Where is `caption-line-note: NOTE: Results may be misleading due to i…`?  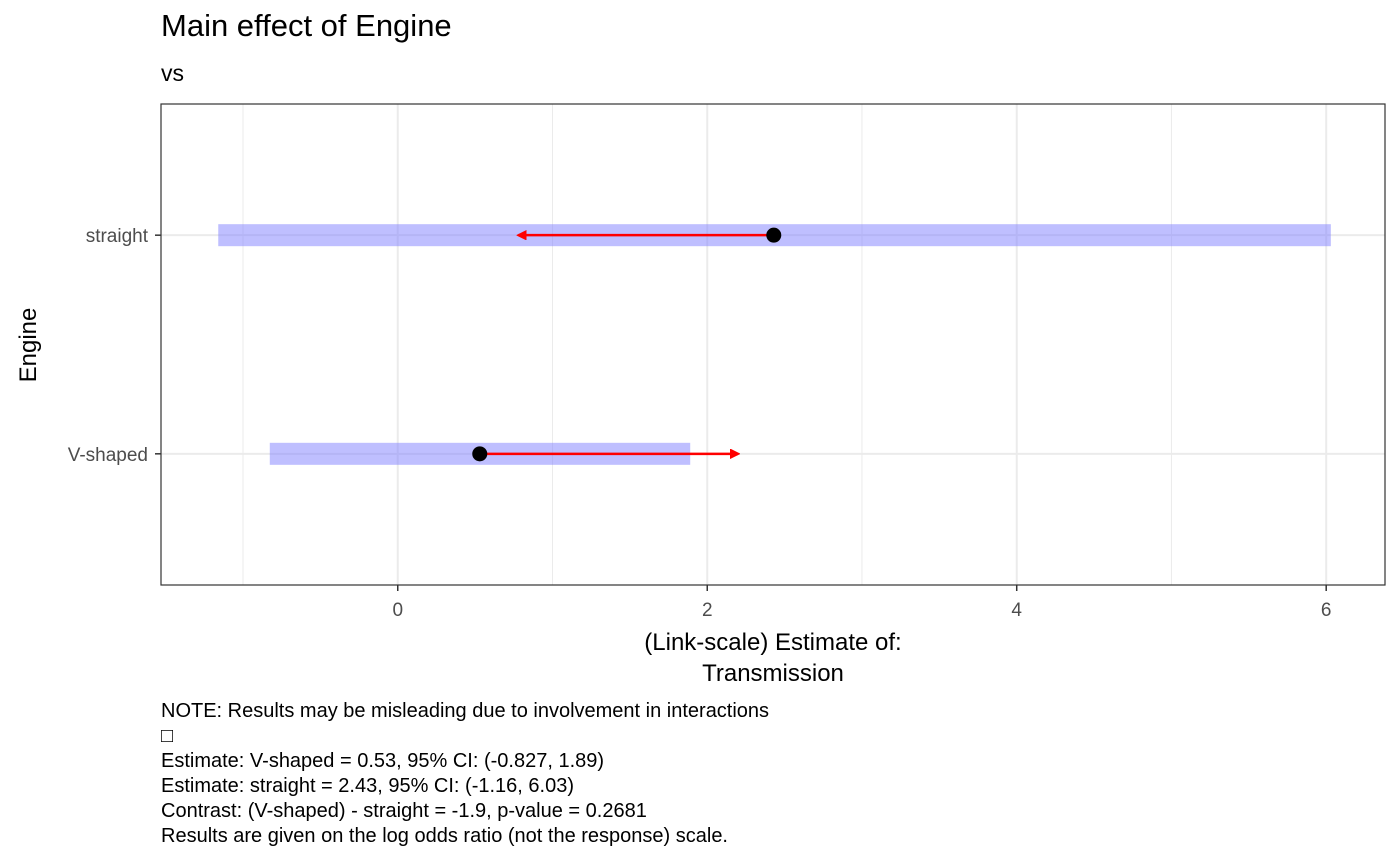
caption-line-note: NOTE: Results may be misleading due to i… is located at coordinates (465, 711).